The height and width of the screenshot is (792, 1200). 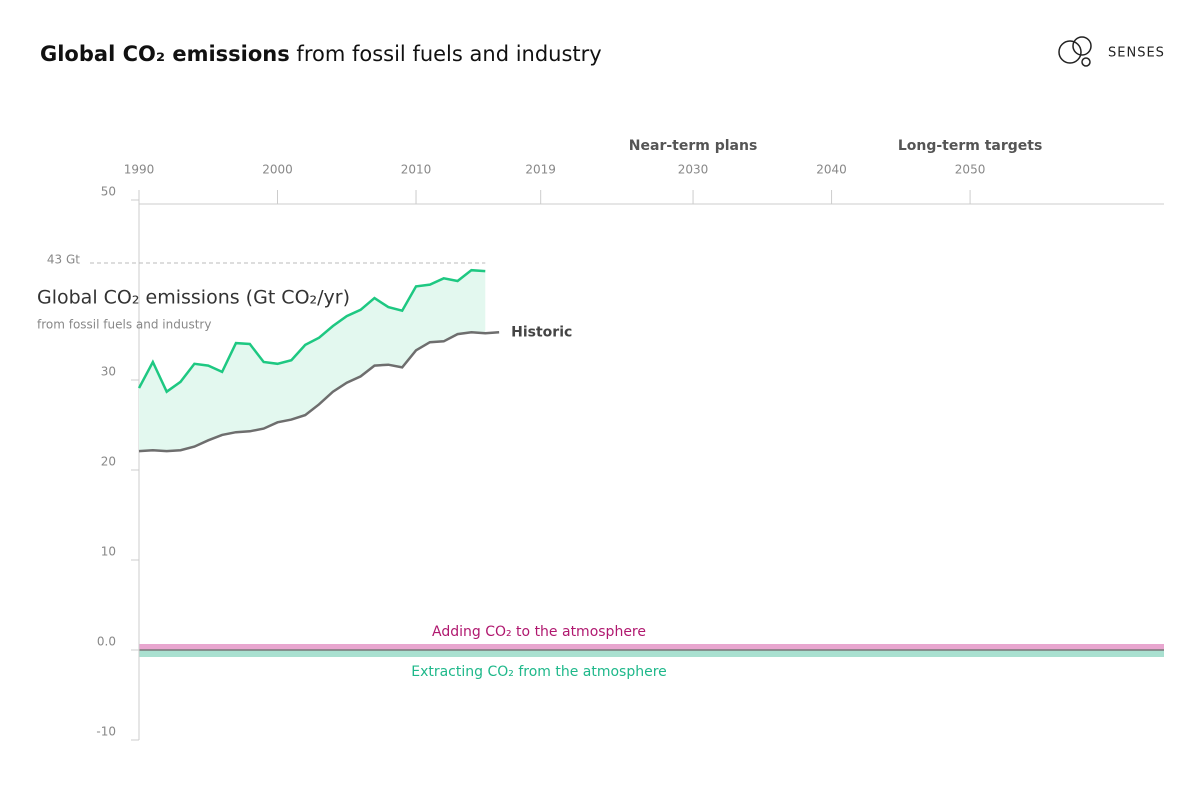 I want to click on y-tick-label: 10, so click(x=108, y=552).